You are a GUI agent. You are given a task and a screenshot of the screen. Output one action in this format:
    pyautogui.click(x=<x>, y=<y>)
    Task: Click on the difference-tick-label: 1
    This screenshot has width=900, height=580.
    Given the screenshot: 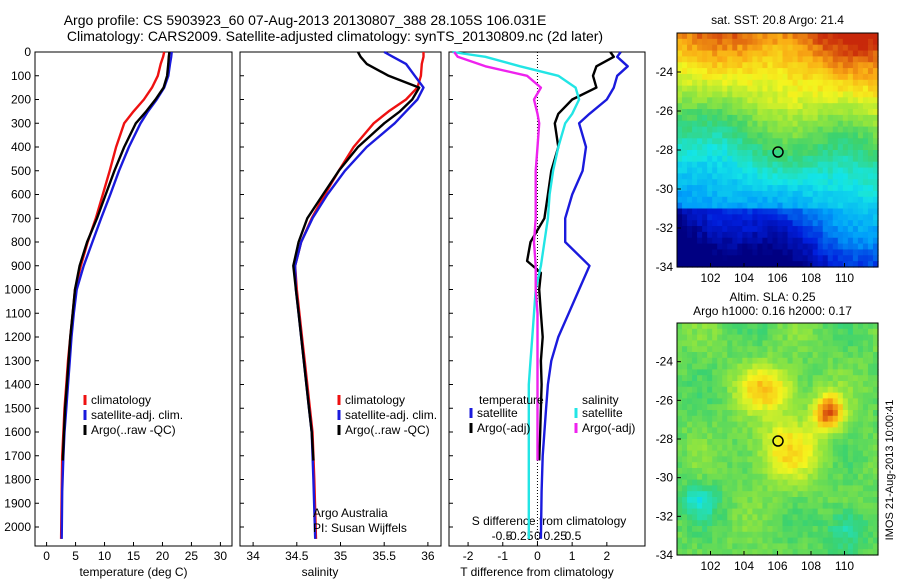 What is the action you would take?
    pyautogui.click(x=572, y=556)
    